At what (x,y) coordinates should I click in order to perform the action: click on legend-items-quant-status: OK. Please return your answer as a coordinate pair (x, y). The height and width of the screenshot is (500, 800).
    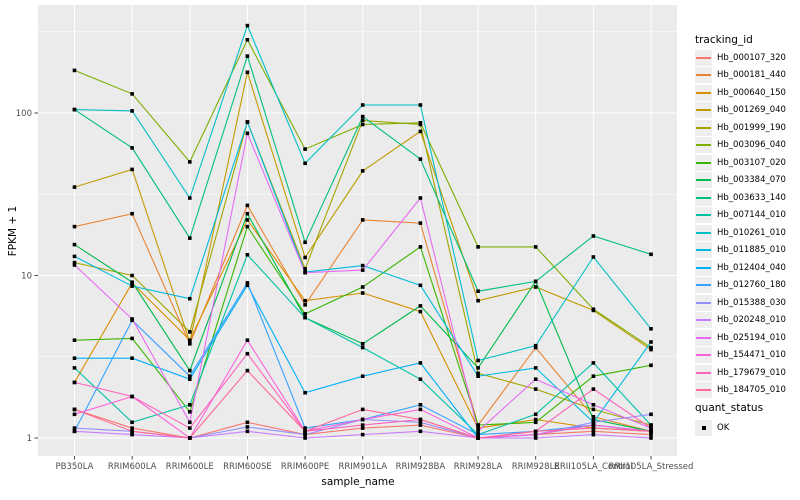
    Looking at the image, I should click on (712, 428).